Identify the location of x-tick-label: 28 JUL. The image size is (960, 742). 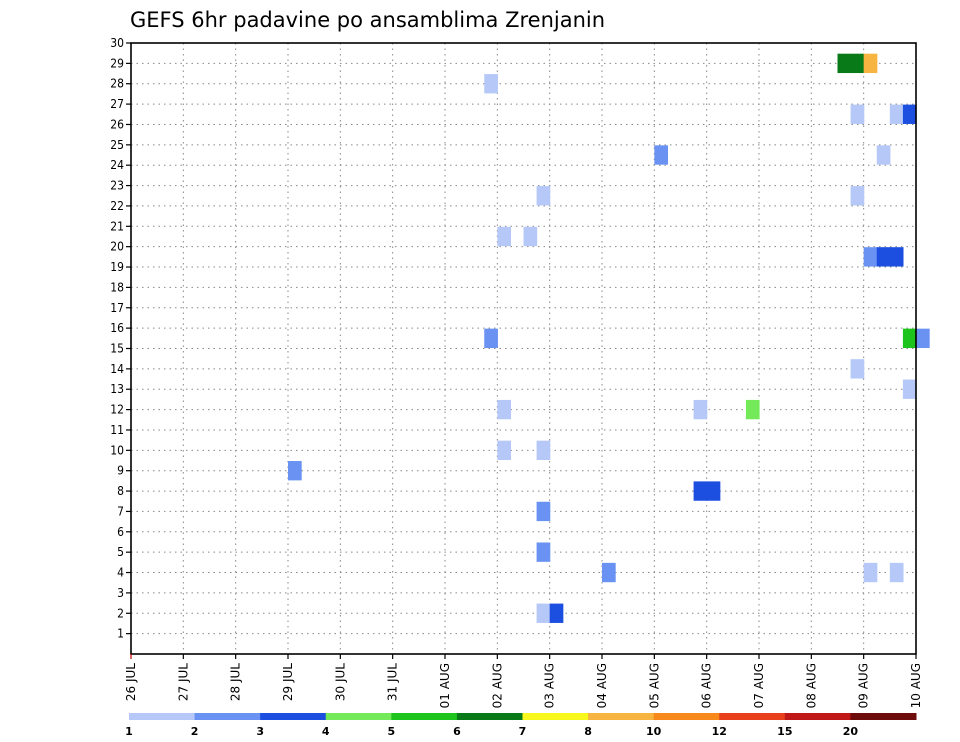
(236, 682).